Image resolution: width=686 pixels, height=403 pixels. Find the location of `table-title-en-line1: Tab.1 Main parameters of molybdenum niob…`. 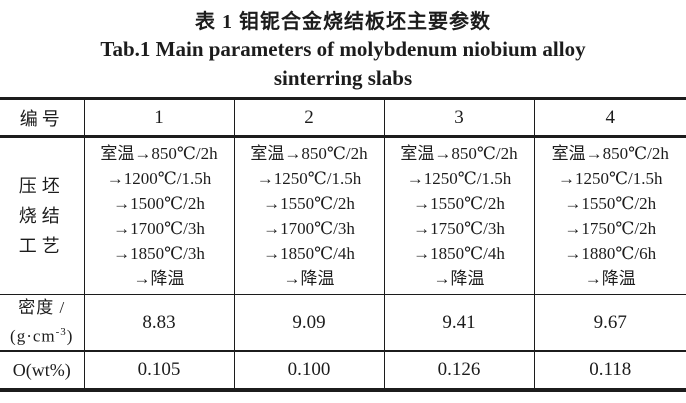

table-title-en-line1: Tab.1 Main parameters of molybdenum niob… is located at coordinates (343, 49).